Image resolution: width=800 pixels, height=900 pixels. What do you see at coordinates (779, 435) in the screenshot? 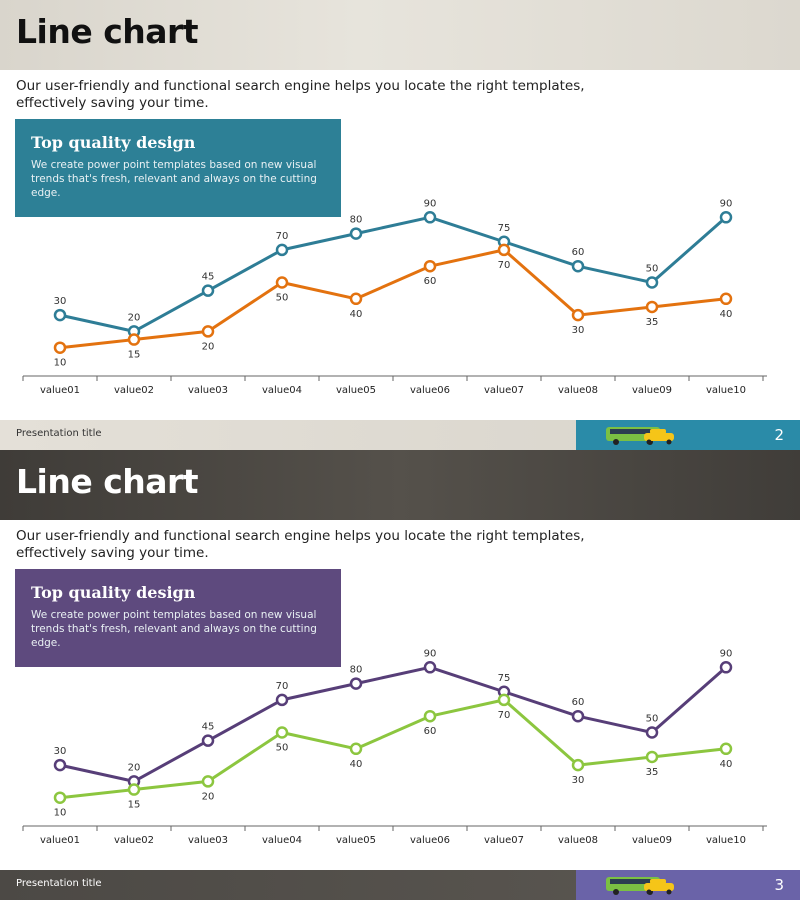
I see `page-number: 2` at bounding box center [779, 435].